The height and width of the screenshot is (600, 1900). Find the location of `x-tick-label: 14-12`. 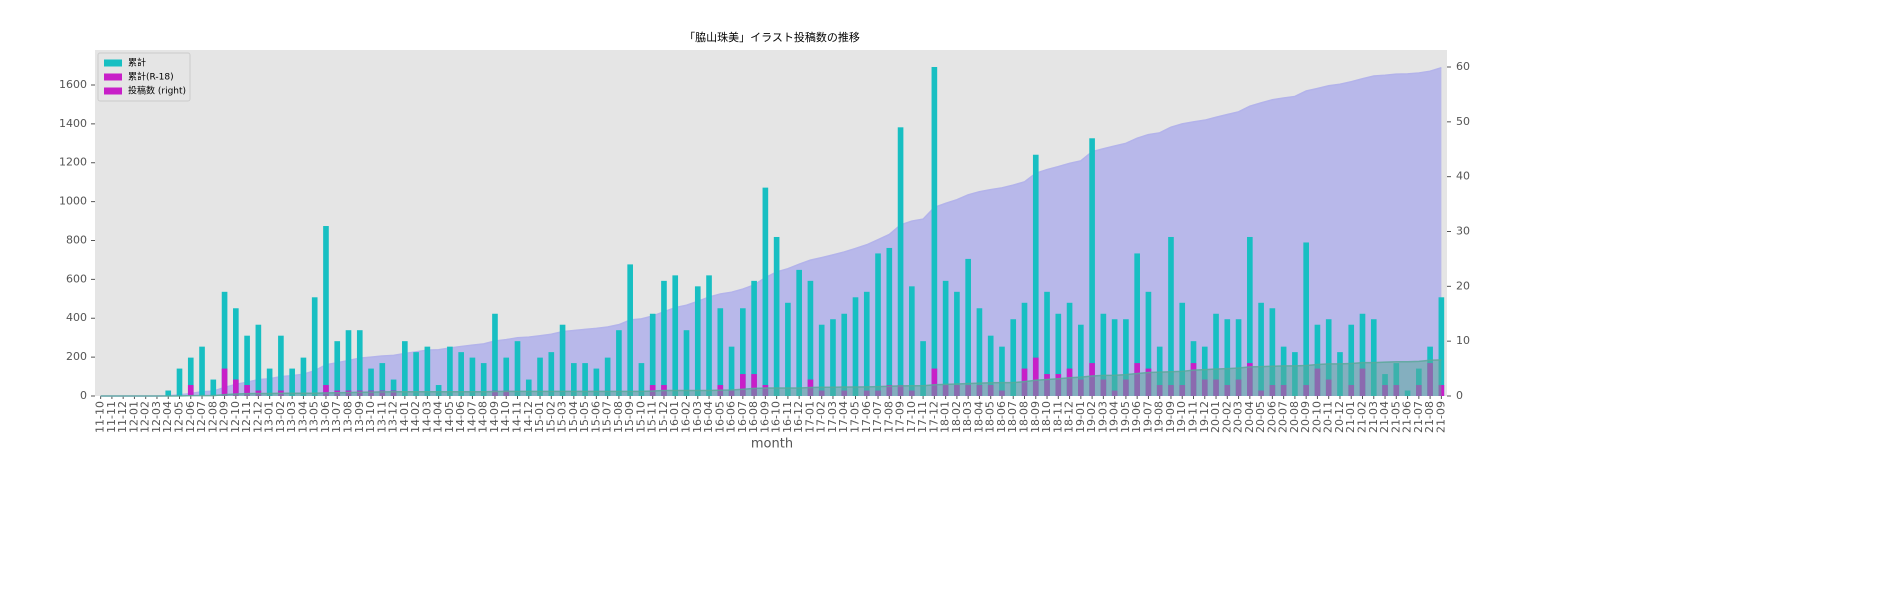

x-tick-label: 14-12 is located at coordinates (528, 417).